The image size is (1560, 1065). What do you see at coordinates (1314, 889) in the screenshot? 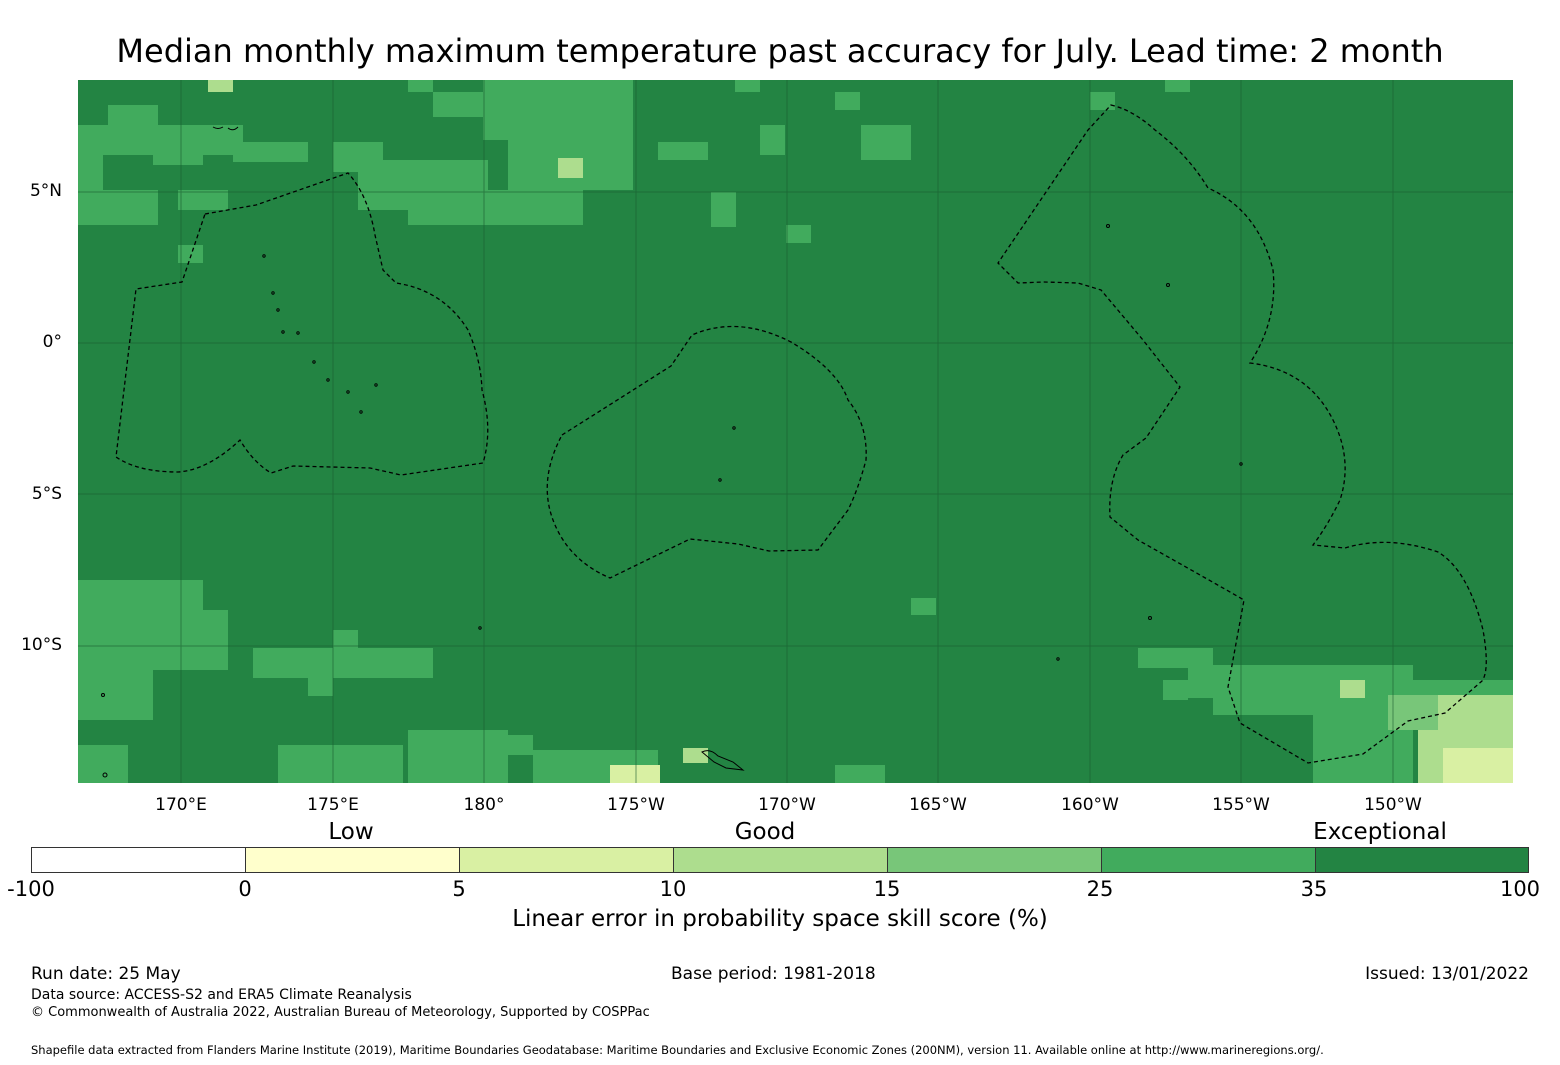
I see `colorbar-tick: 35` at bounding box center [1314, 889].